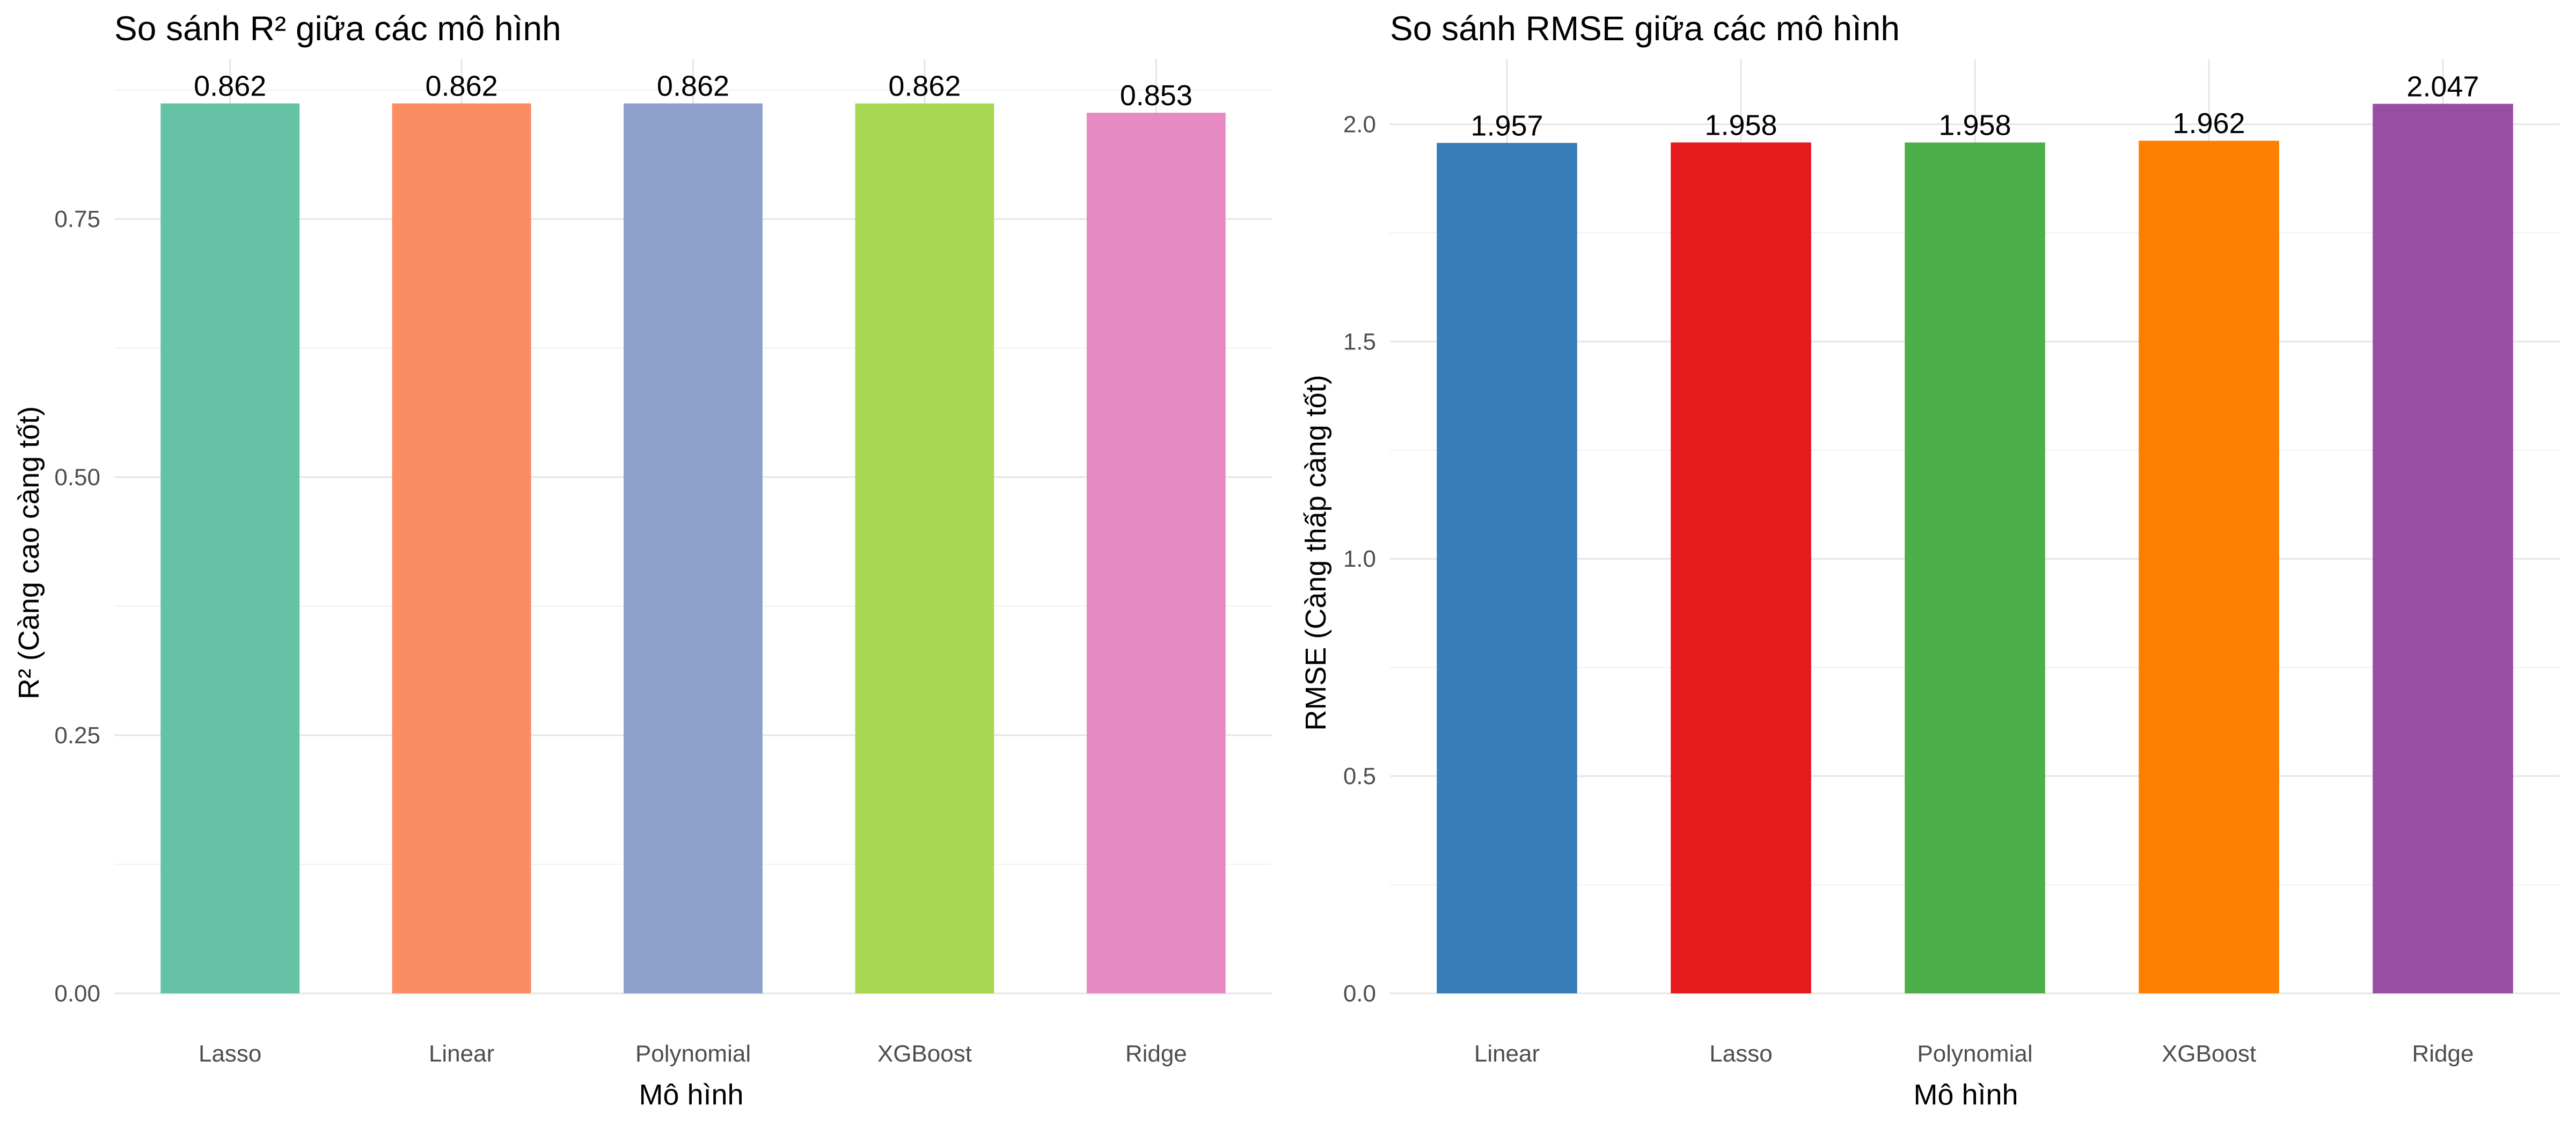 This screenshot has width=2576, height=1127. What do you see at coordinates (2443, 549) in the screenshot?
I see `rmse-bar-ridge` at bounding box center [2443, 549].